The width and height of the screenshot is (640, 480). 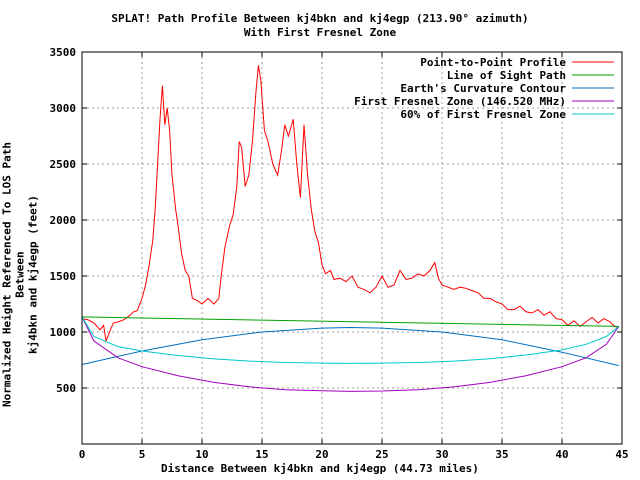 What do you see at coordinates (261, 454) in the screenshot?
I see `x-tick-label: 15` at bounding box center [261, 454].